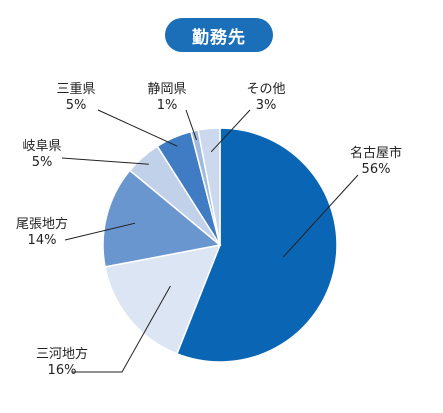  What do you see at coordinates (75, 89) in the screenshot?
I see `slice-name-label: 三重県` at bounding box center [75, 89].